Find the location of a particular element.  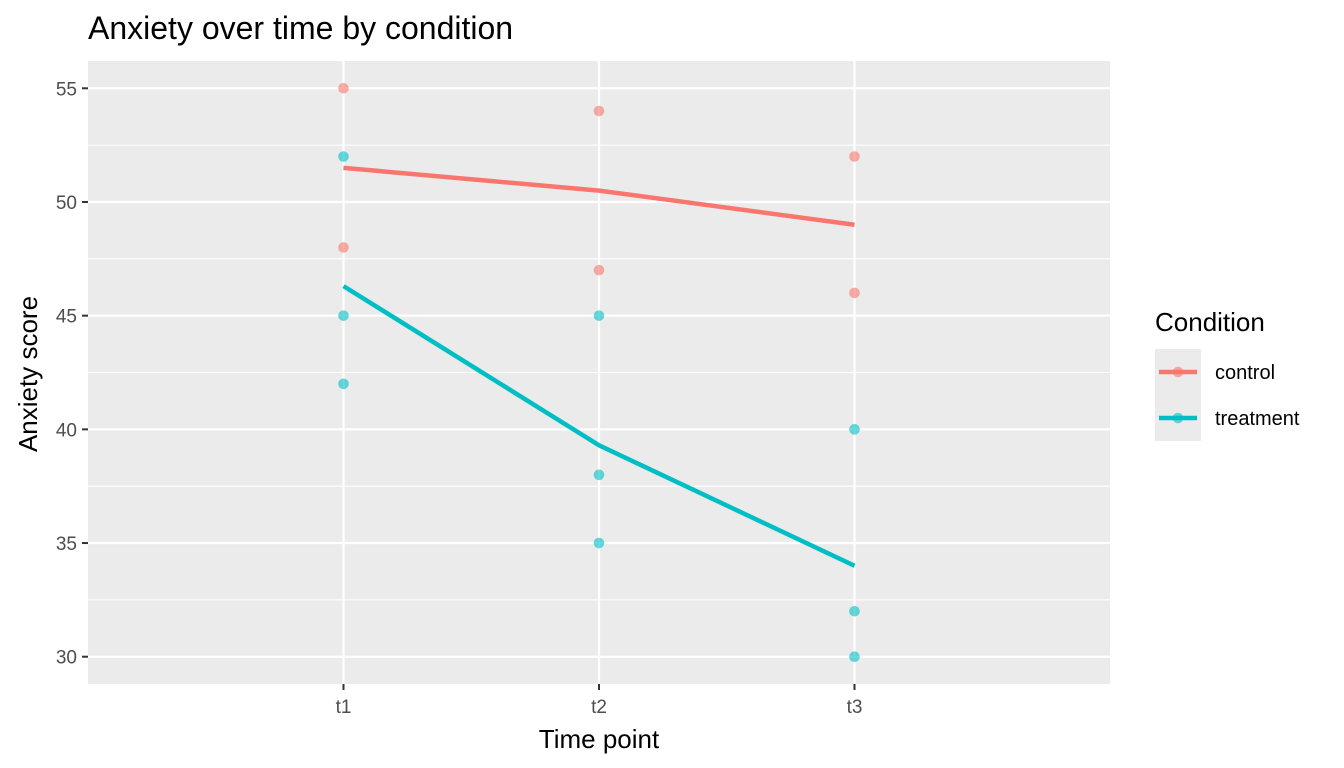

legend-item-treatment: treatment is located at coordinates (1227, 418).